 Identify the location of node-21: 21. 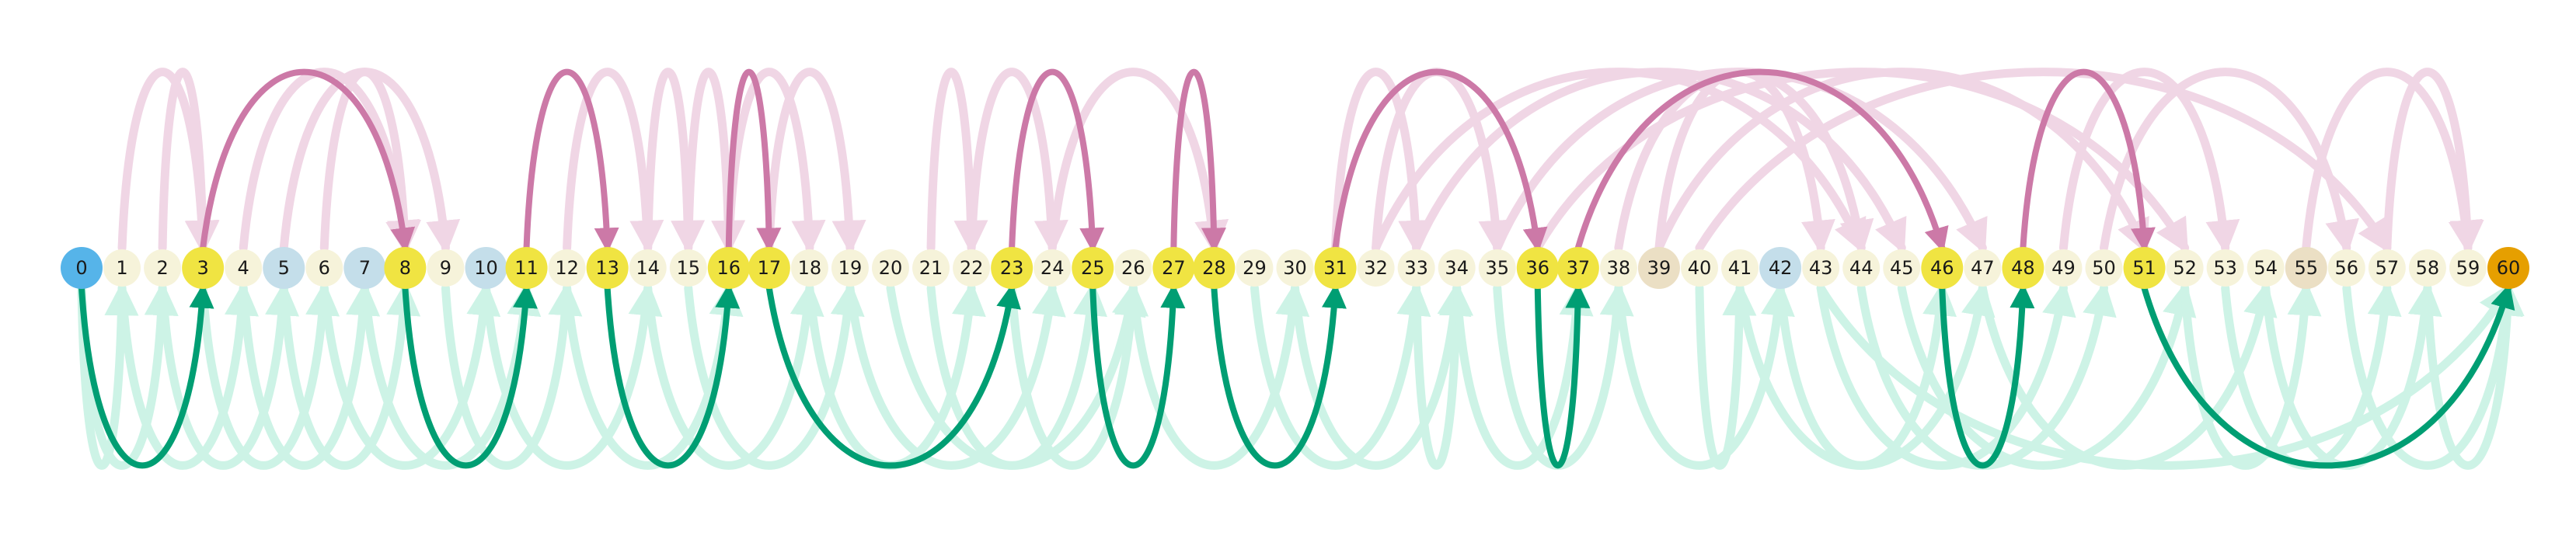
(931, 268).